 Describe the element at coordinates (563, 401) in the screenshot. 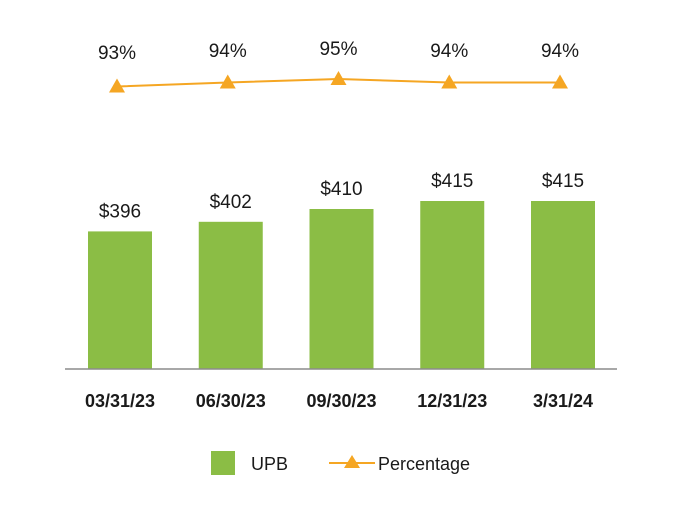

I see `x-tick-label-5: 3/31/24` at that location.